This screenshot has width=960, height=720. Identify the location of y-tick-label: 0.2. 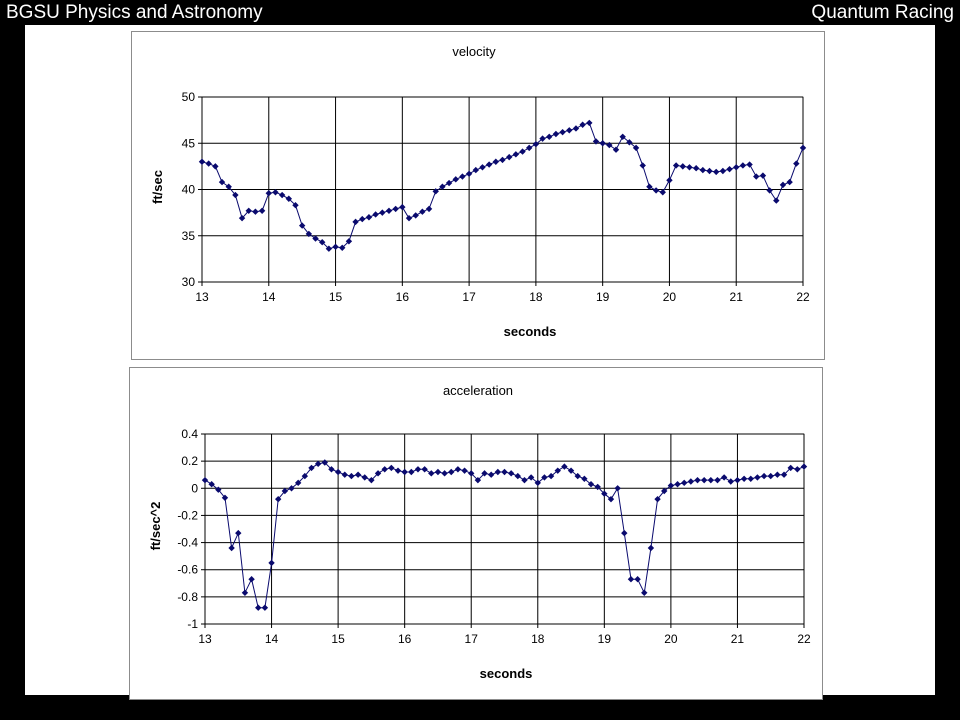
(189, 461).